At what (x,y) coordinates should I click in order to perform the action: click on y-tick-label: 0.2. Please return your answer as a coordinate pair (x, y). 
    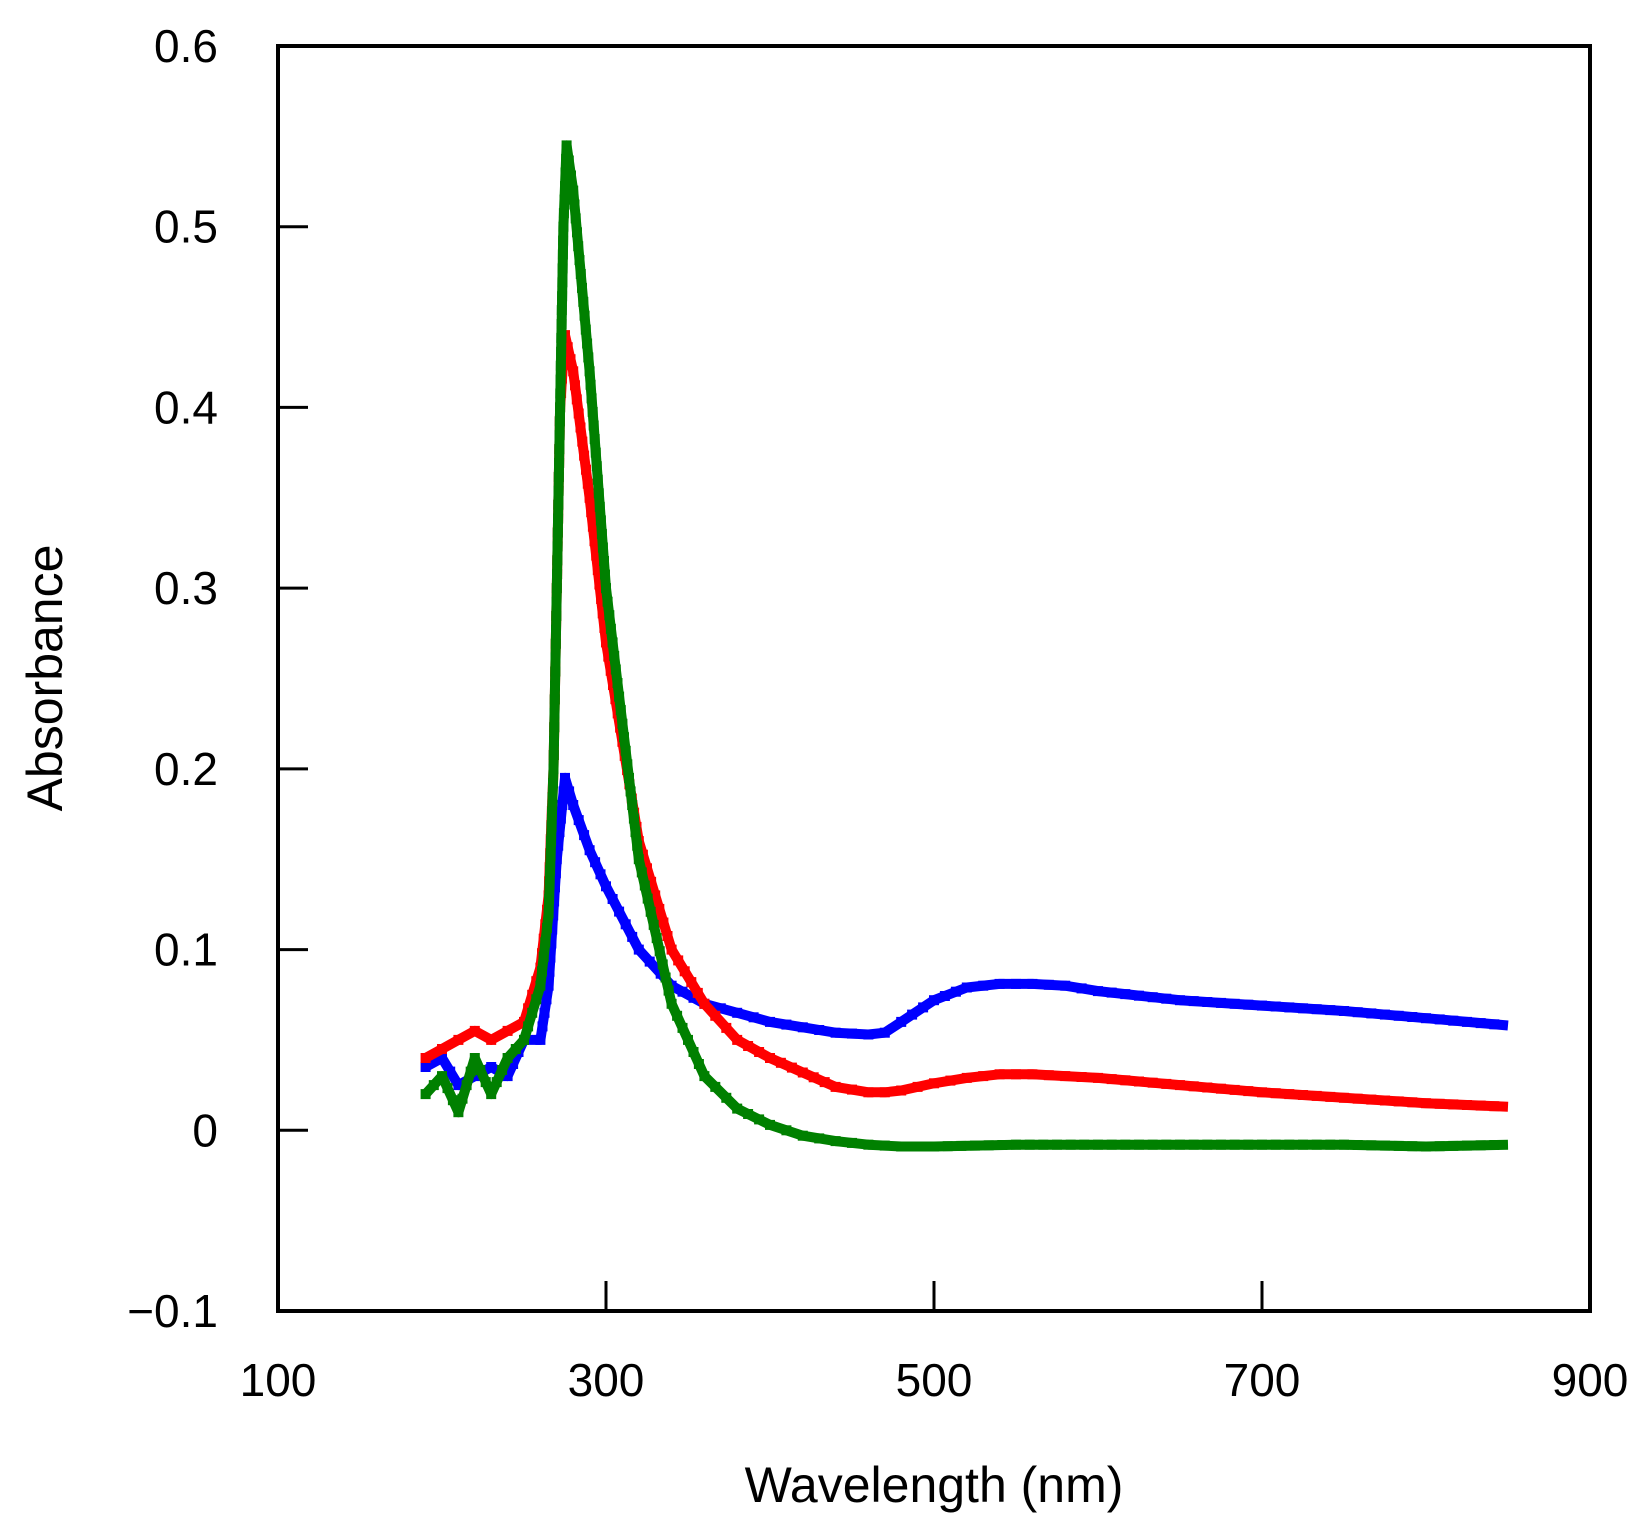
    Looking at the image, I should click on (186, 769).